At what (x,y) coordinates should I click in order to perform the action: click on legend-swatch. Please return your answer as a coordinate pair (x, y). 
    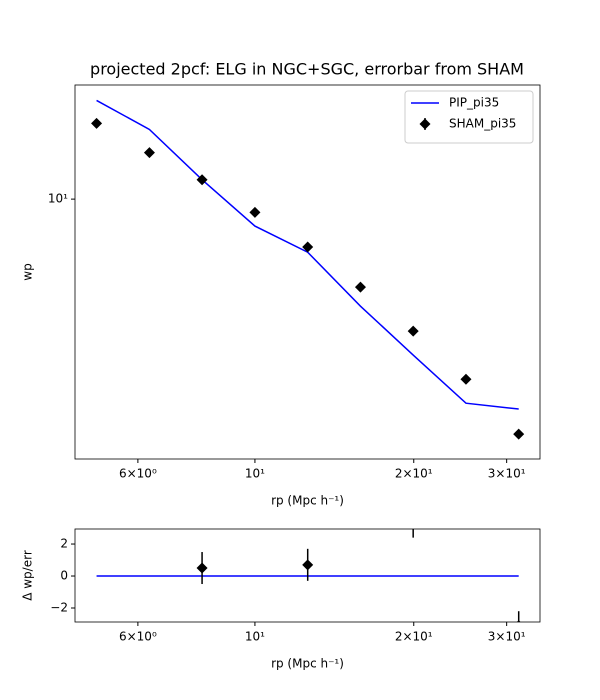
    Looking at the image, I should click on (425, 124).